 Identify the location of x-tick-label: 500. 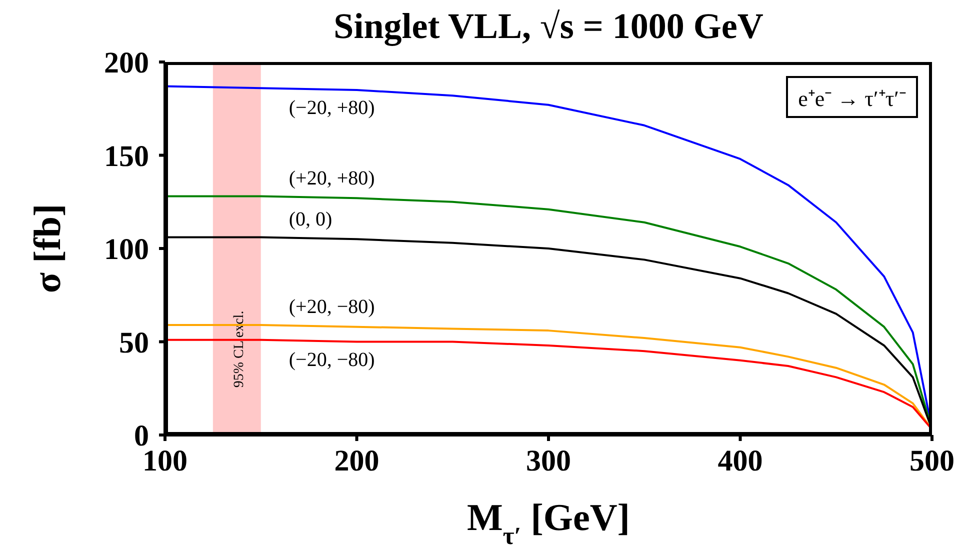
(932, 461).